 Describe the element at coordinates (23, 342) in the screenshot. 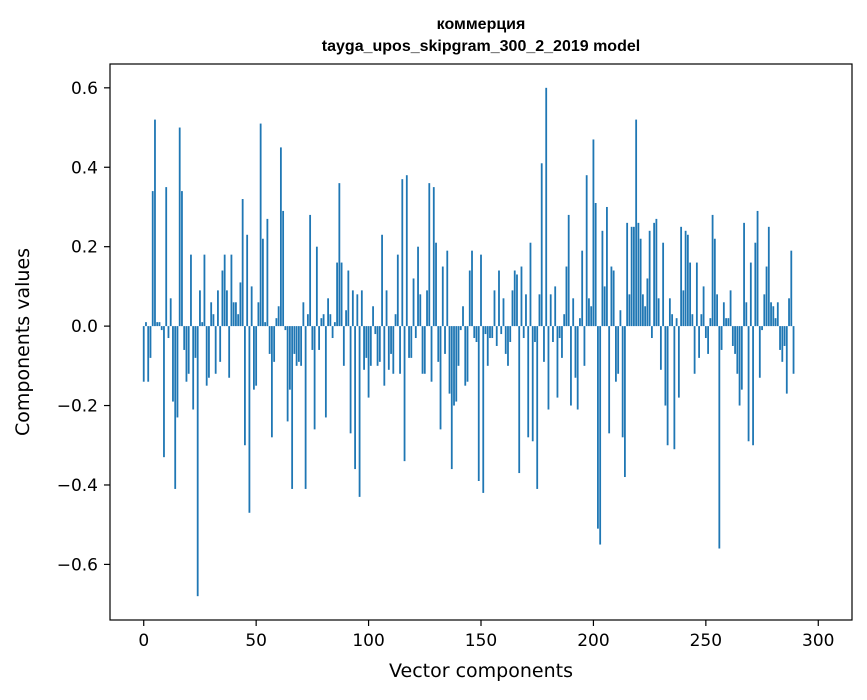

I see `y-axis-label: Components values` at that location.